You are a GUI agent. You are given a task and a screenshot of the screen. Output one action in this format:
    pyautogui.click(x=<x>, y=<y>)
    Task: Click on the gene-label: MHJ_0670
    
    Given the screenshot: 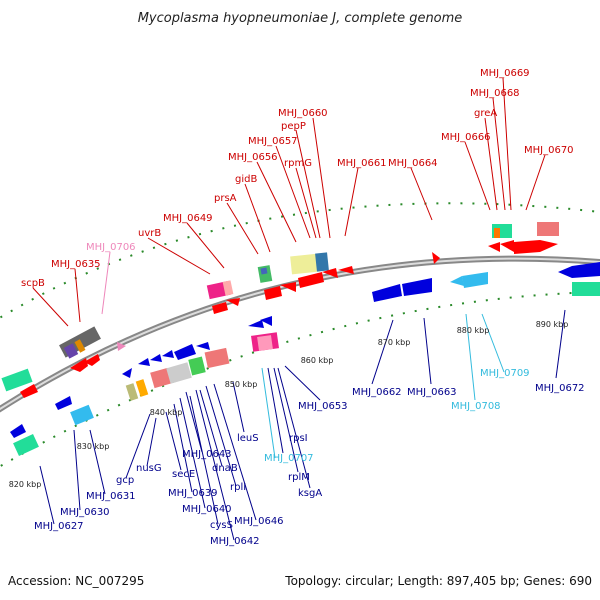 What is the action you would take?
    pyautogui.click(x=549, y=150)
    